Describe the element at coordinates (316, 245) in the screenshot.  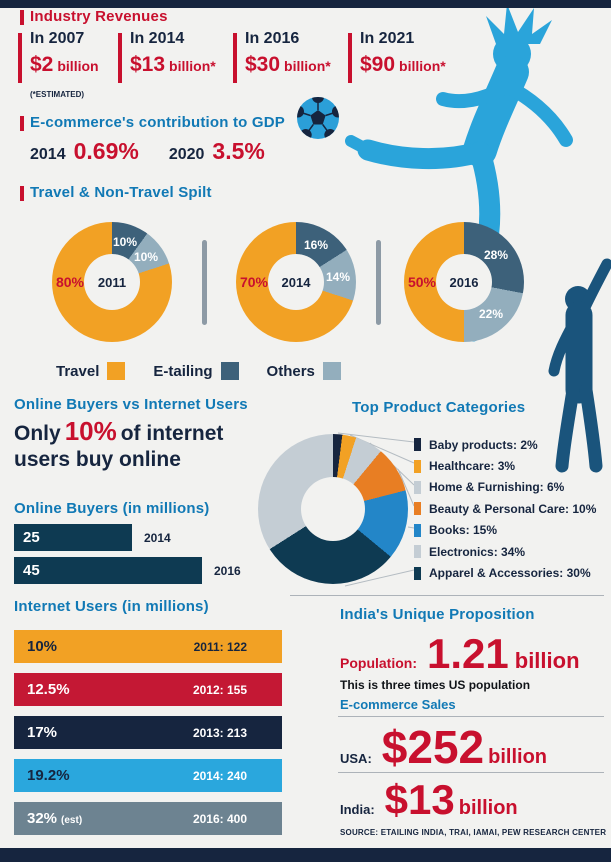
I see `etailing-share-label: 16%` at that location.